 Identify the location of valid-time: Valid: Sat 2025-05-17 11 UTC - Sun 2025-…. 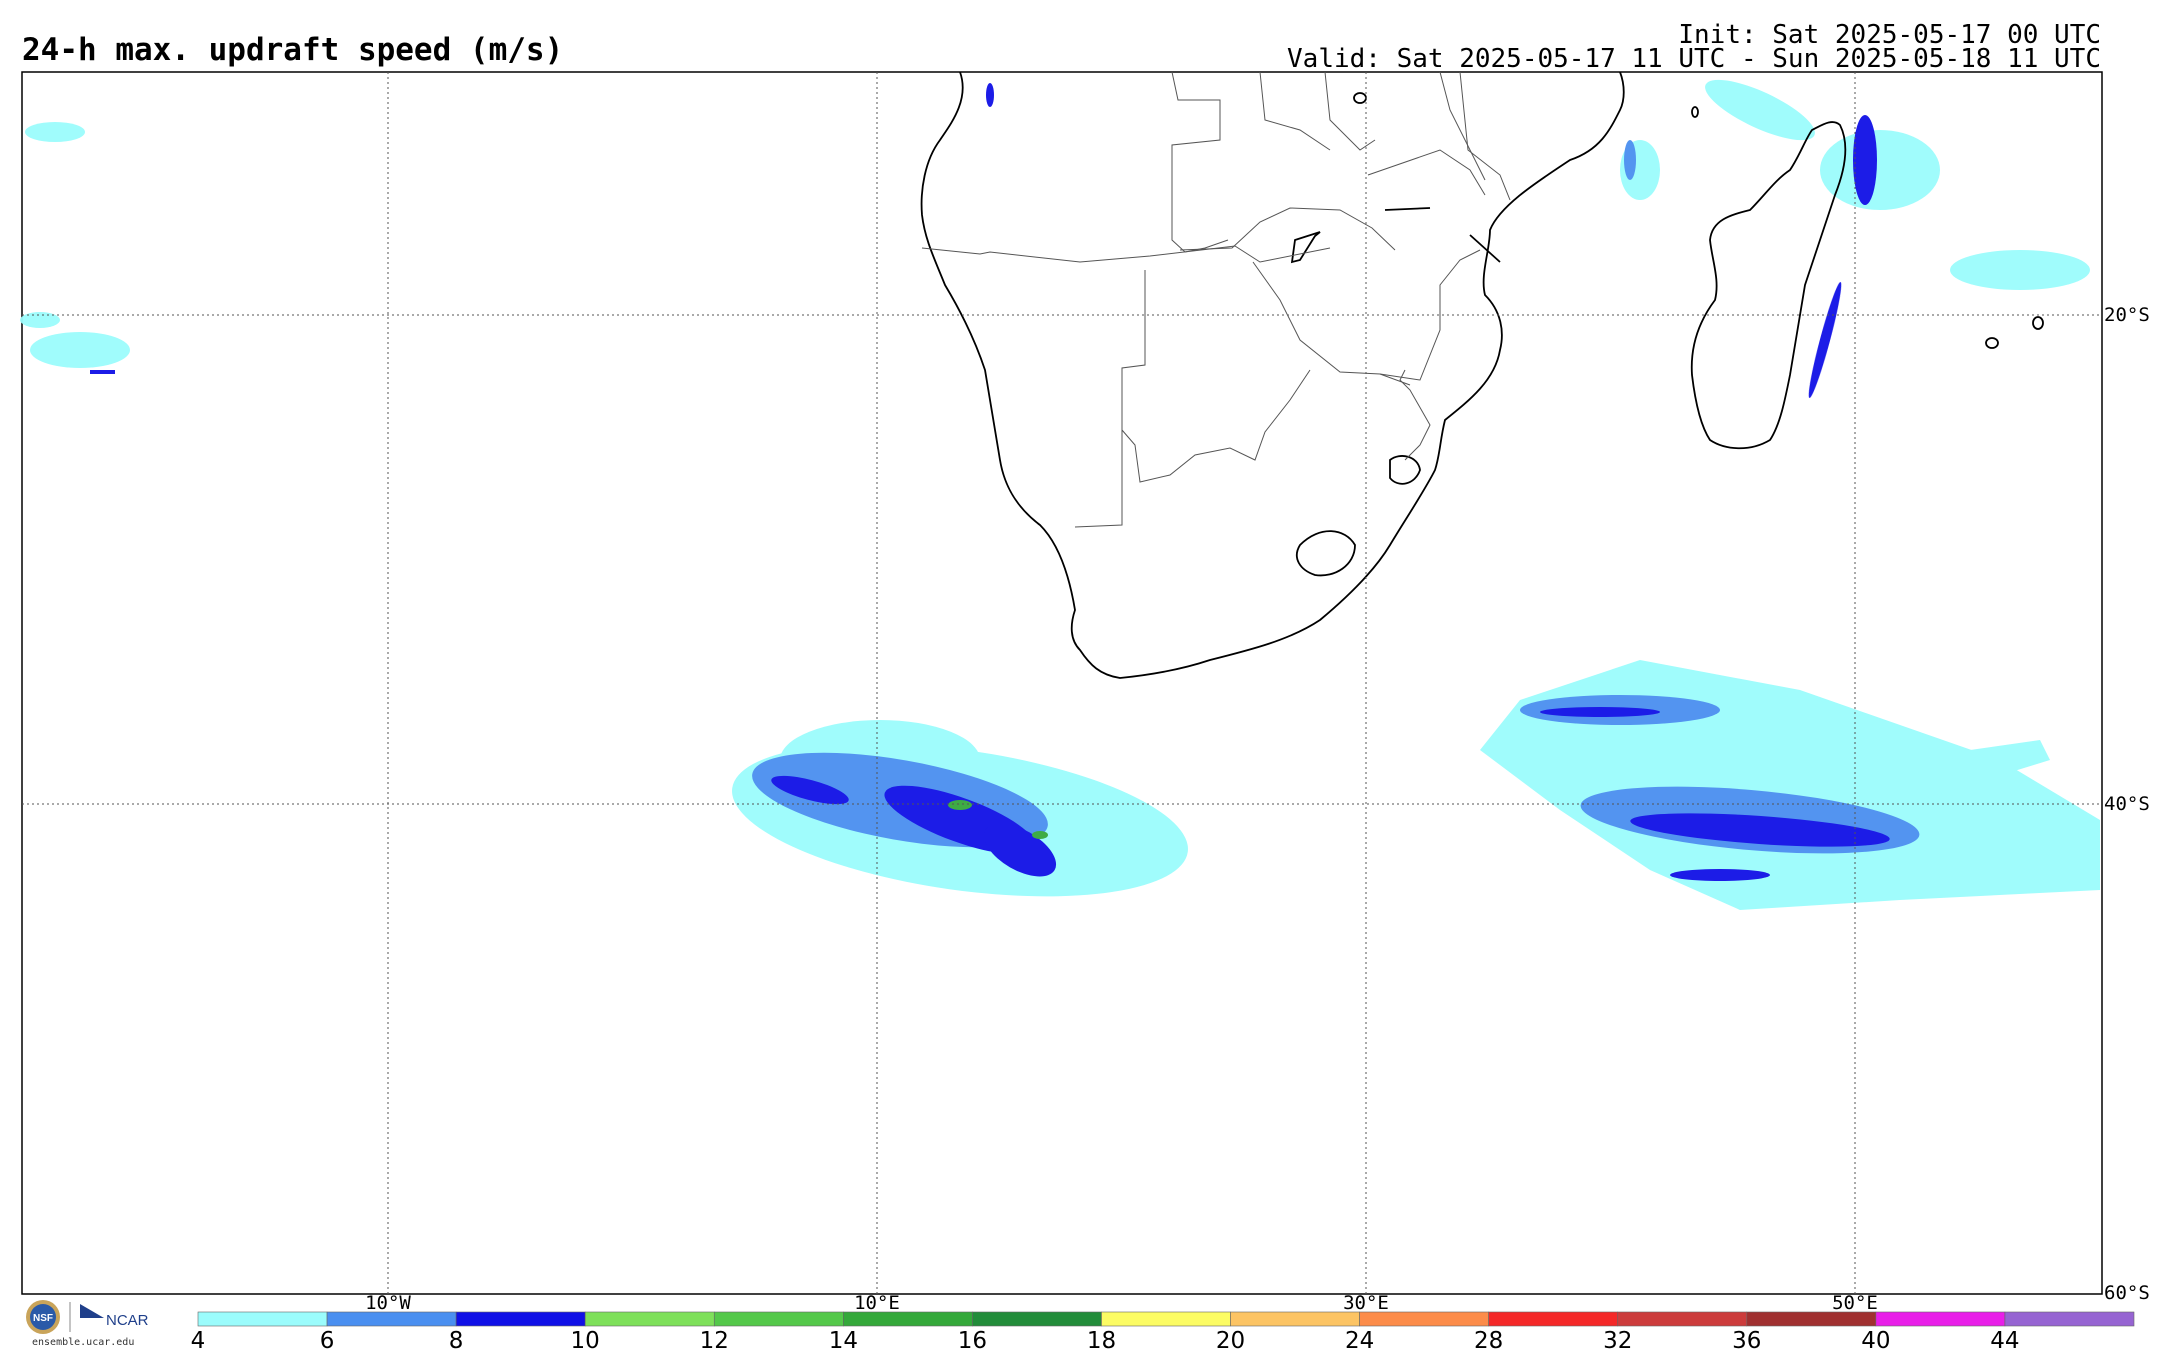
(1694, 59).